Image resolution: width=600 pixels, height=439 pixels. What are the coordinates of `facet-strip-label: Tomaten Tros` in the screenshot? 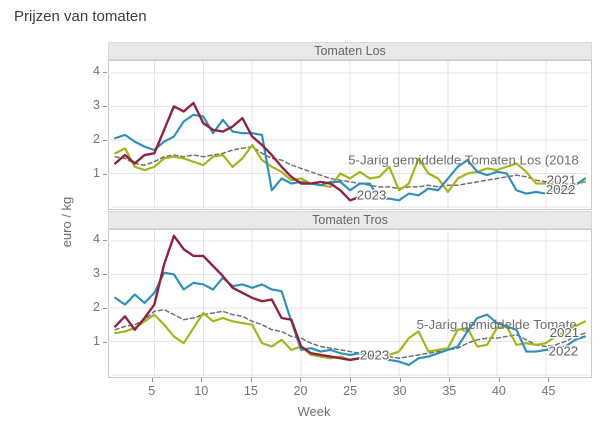 It's located at (350, 220).